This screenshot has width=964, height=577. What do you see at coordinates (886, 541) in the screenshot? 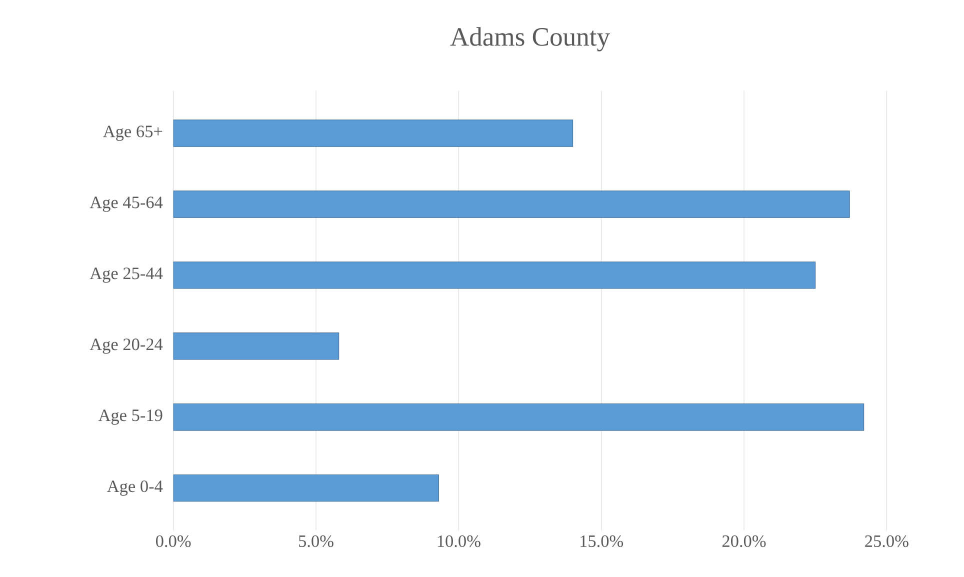
I see `x-tick-label: 25.0%` at bounding box center [886, 541].